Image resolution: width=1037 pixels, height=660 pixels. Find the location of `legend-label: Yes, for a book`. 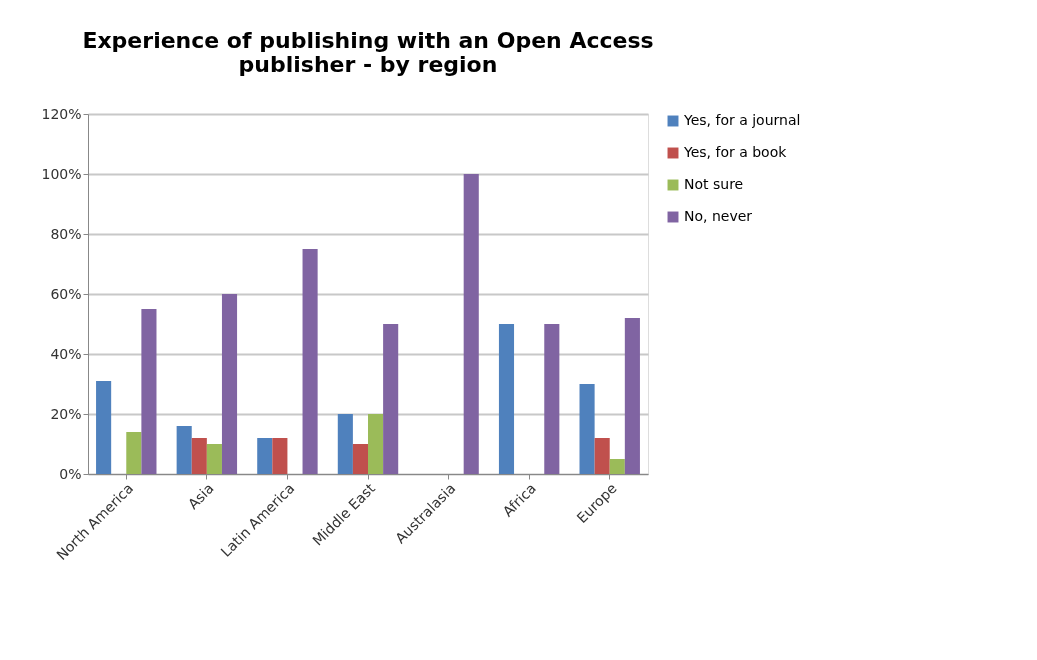

legend-label: Yes, for a book is located at coordinates (735, 152).